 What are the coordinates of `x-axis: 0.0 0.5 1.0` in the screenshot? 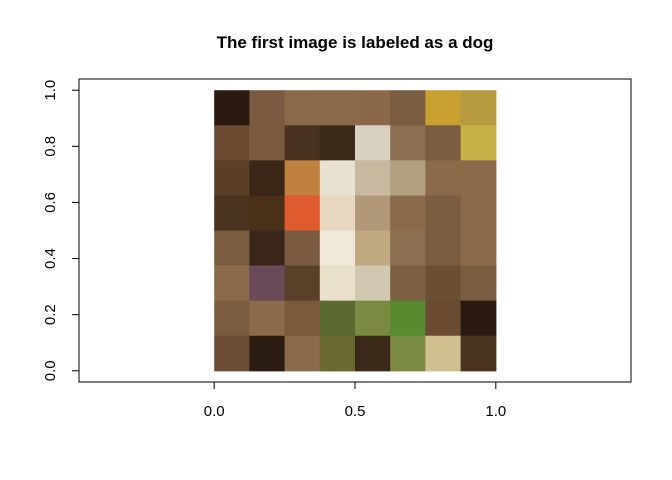 It's located at (355, 400).